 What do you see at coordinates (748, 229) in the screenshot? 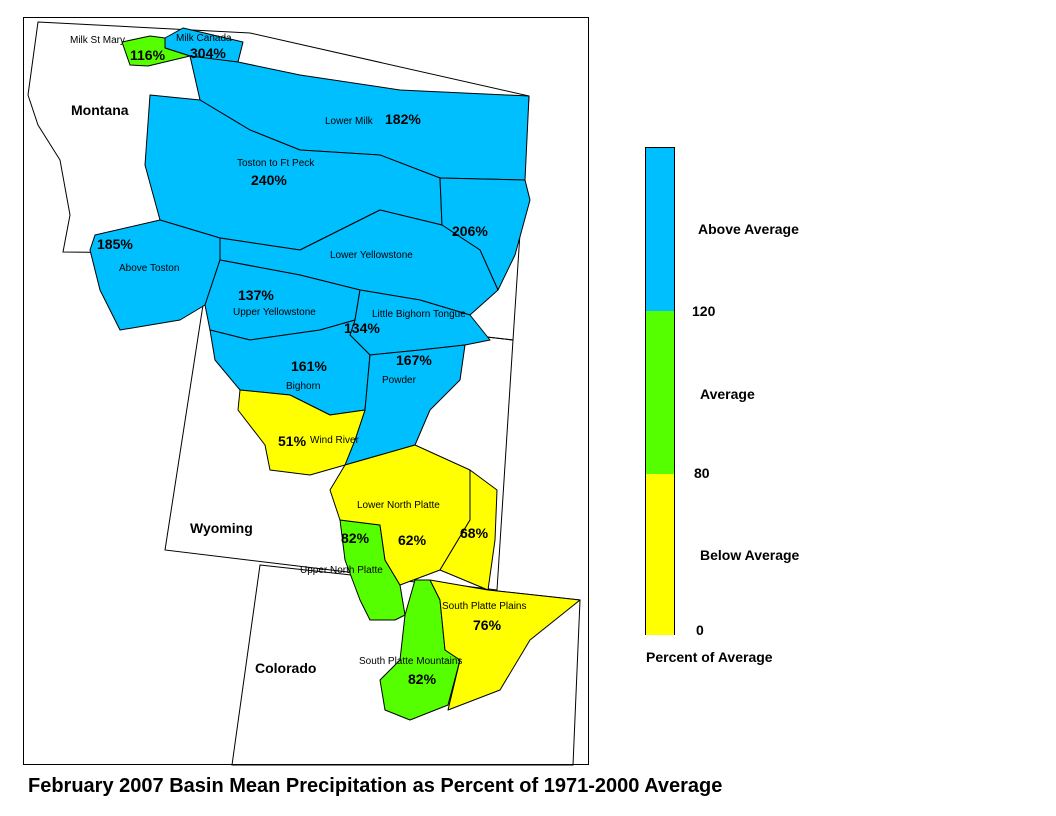
I see `legend-label-above: Above Average` at bounding box center [748, 229].